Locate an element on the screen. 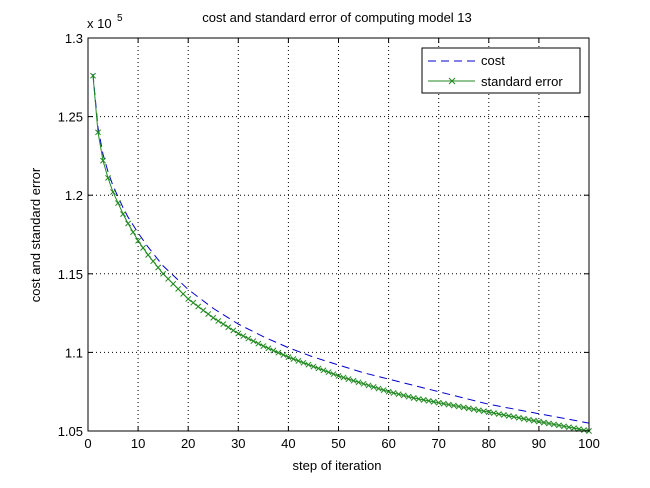  y-tick-label: 1.15 is located at coordinates (70, 274).